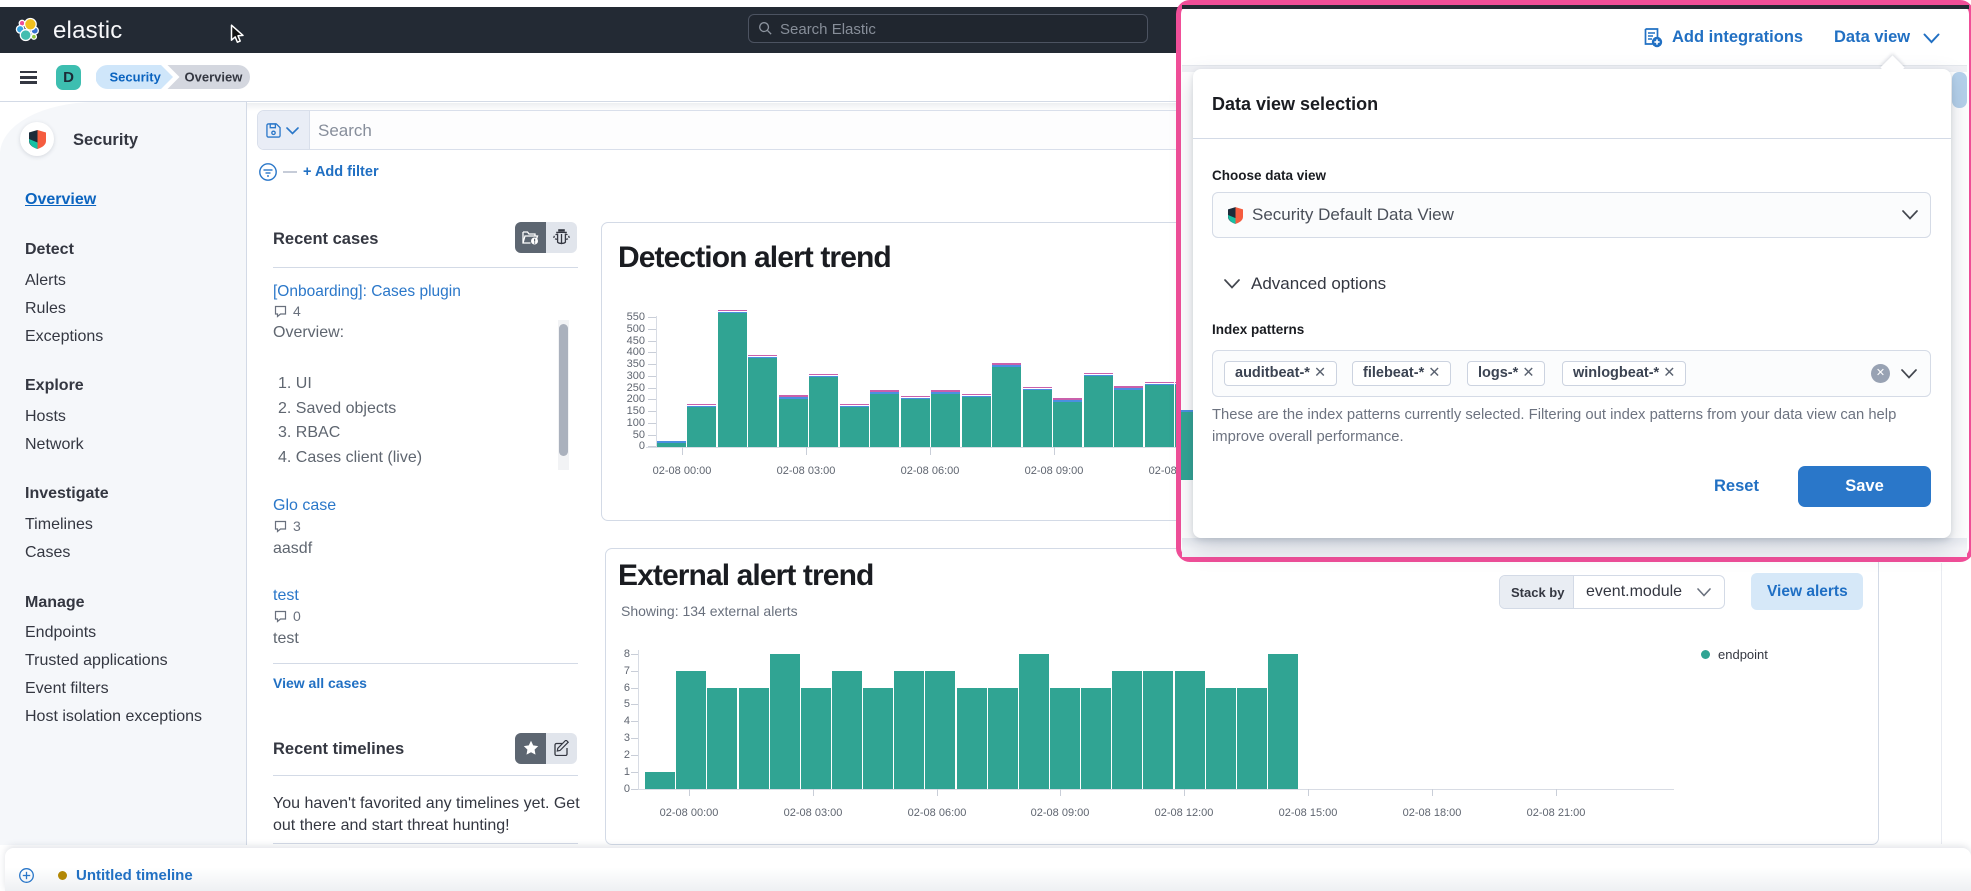 This screenshot has height=891, width=1971. Describe the element at coordinates (214, 77) in the screenshot. I see `svg-text: Overview` at that location.